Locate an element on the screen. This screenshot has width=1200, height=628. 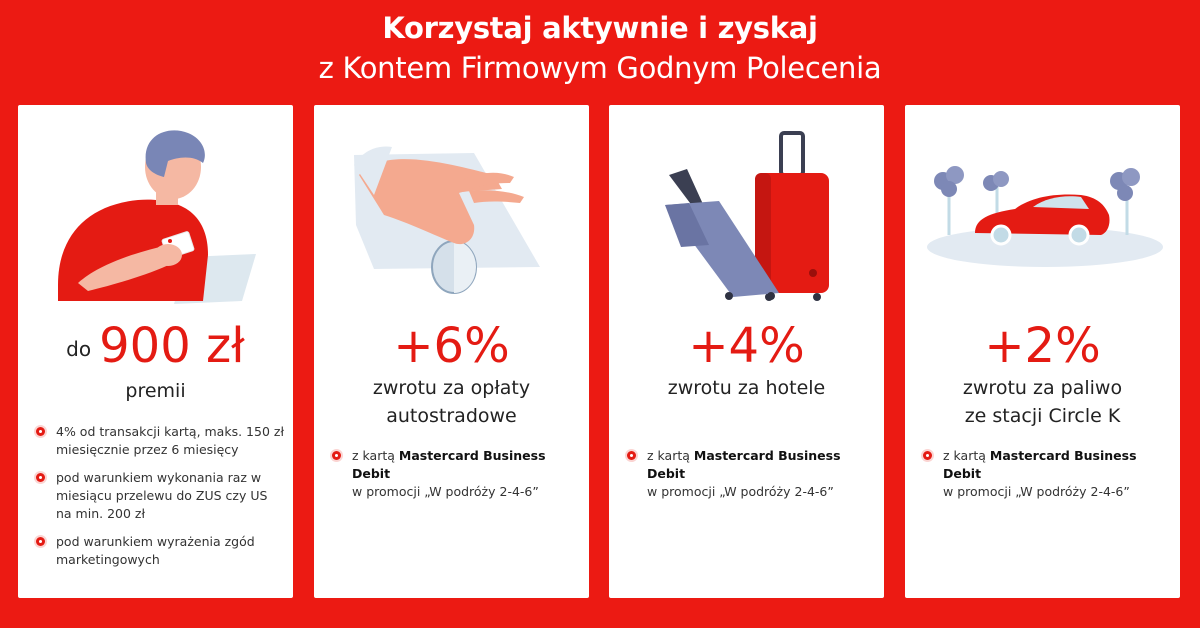
prefix: do is located at coordinates (79, 349).